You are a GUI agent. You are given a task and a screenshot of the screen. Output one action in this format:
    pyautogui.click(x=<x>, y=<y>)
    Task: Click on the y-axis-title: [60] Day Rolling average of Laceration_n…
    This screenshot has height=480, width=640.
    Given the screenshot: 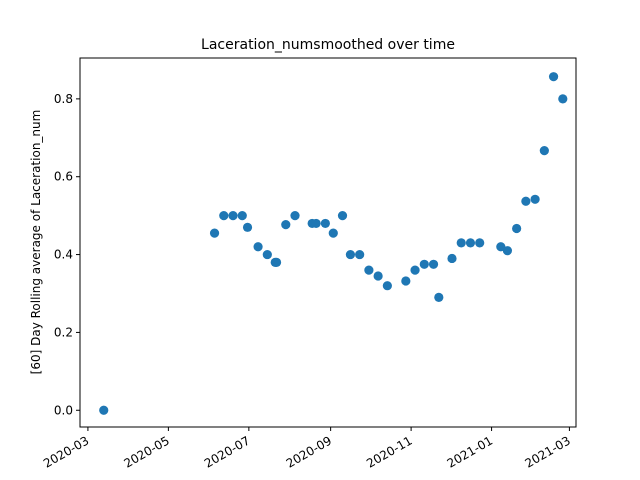 What is the action you would take?
    pyautogui.click(x=36, y=242)
    